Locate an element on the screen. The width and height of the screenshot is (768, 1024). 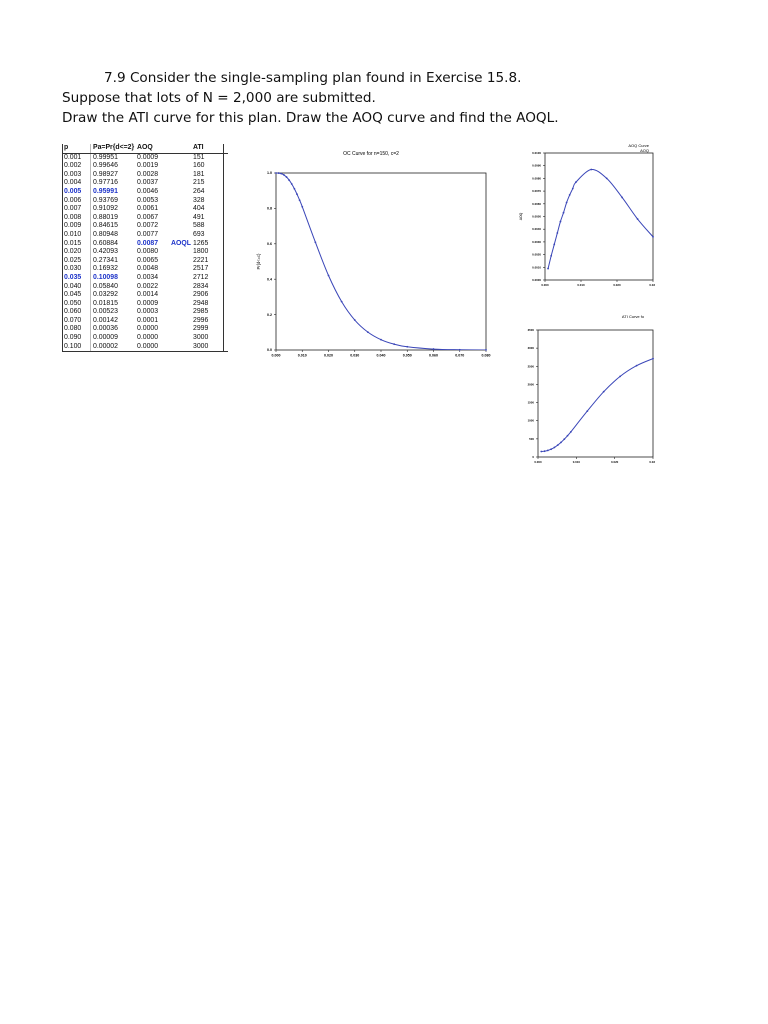
header-aoq: AOQ is located at coordinates (145, 147).